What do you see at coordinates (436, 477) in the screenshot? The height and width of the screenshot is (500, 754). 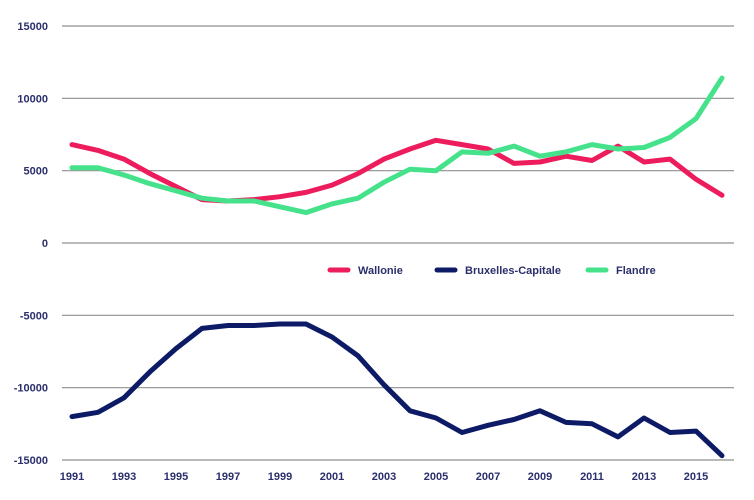 I see `x-tick-label: 2005` at bounding box center [436, 477].